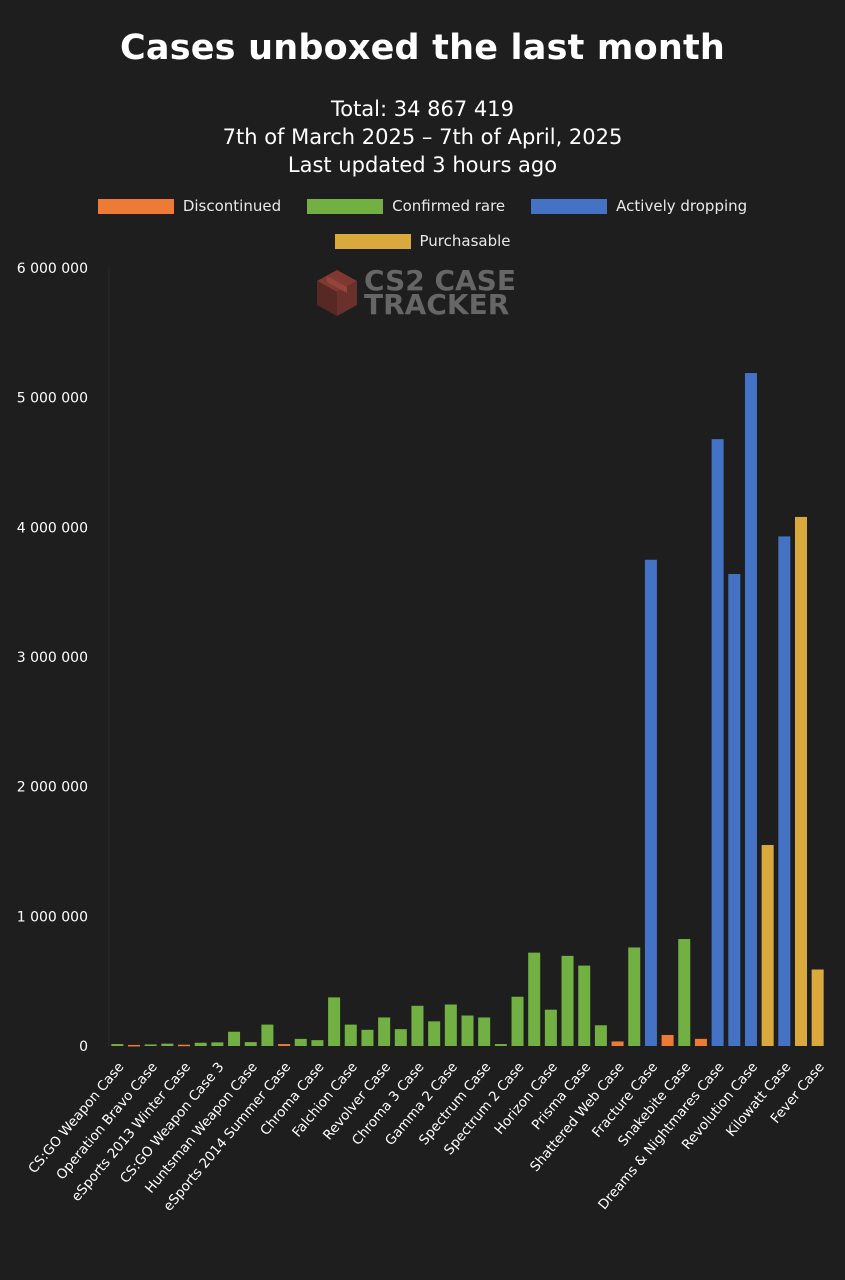 Image resolution: width=845 pixels, height=1280 pixels. I want to click on legend-item-confirmed-rare: Confirmed rare, so click(406, 206).